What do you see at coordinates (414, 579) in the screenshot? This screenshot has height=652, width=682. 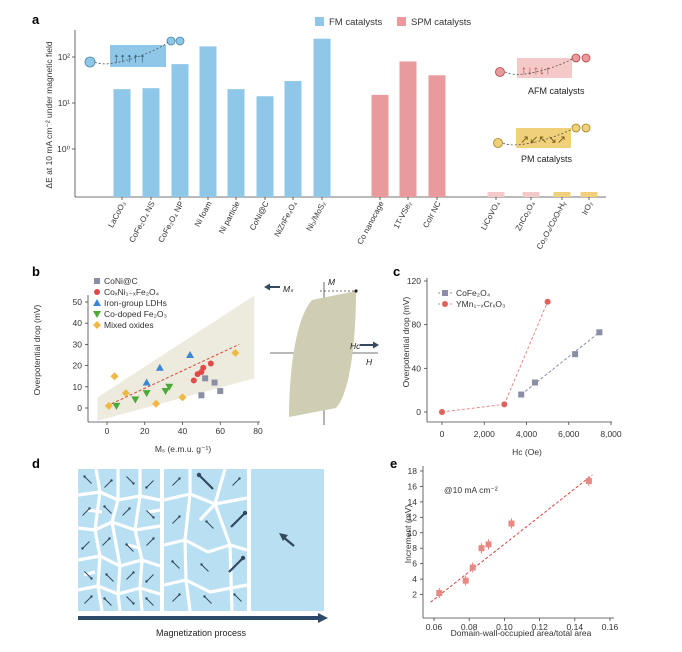 I see `e-ytick-label-1: 4` at bounding box center [414, 579].